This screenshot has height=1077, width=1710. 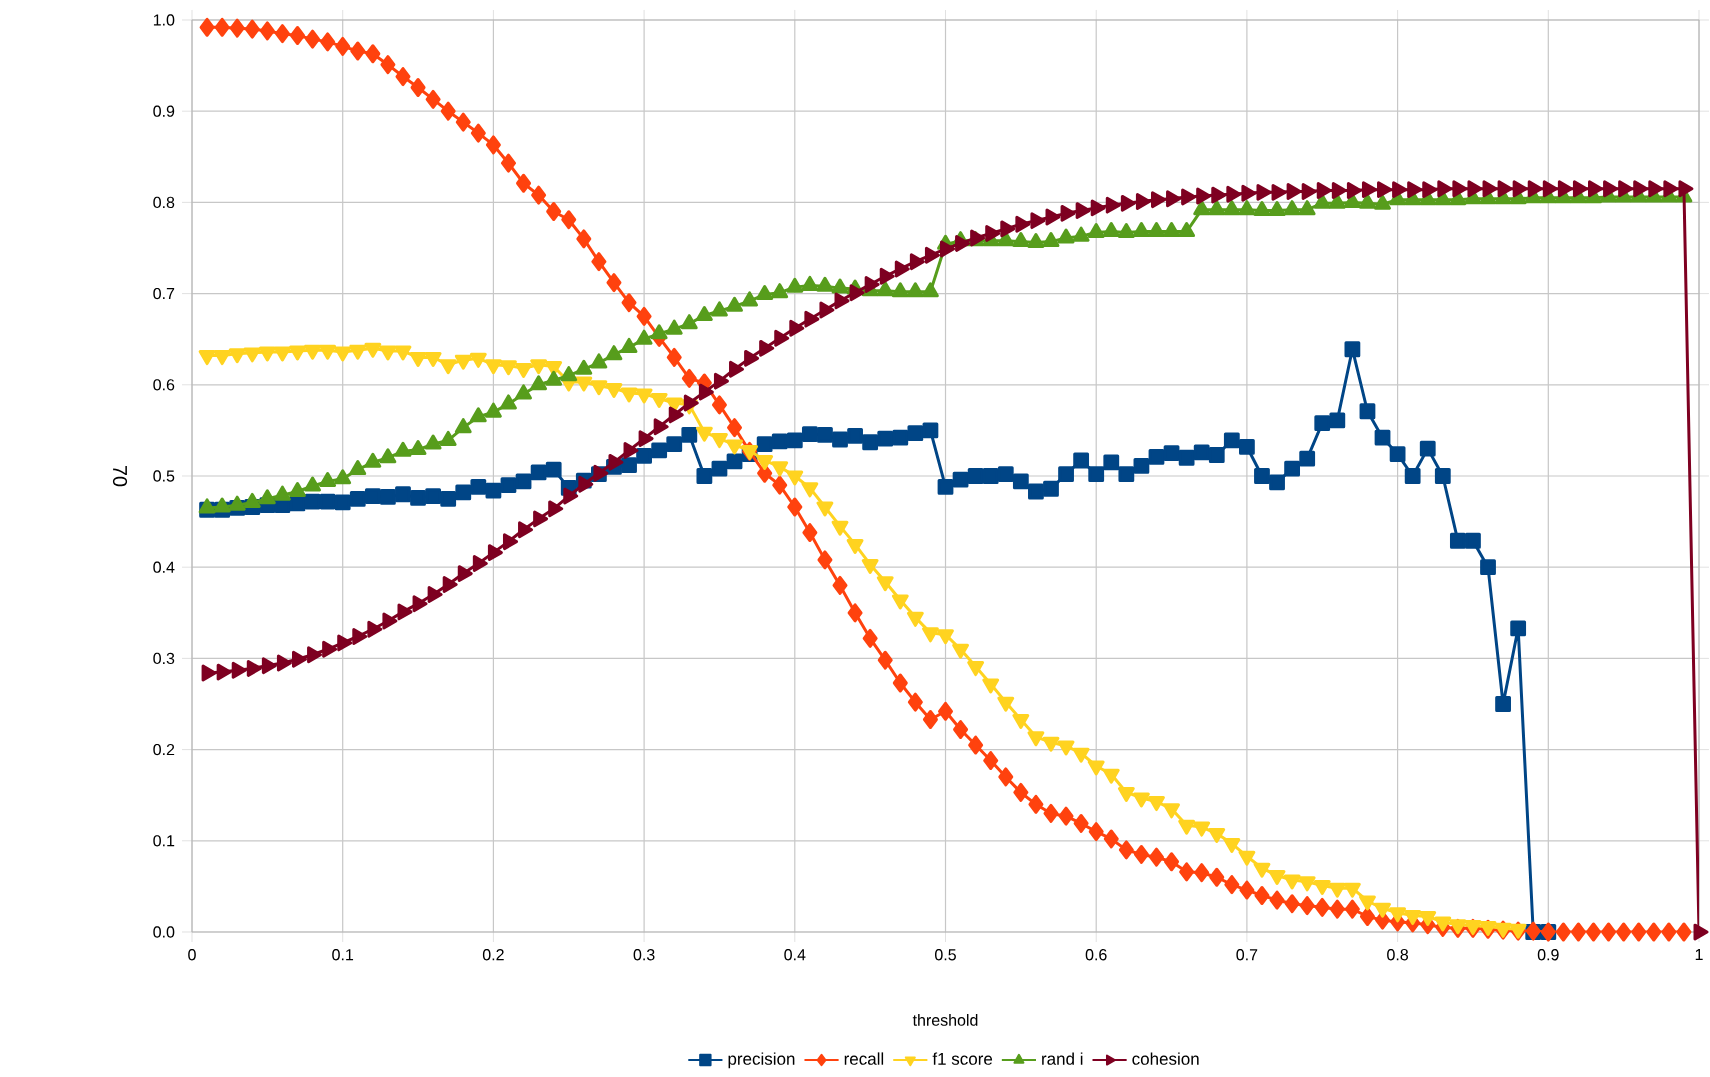 I want to click on y-tick-label: 0.8, so click(x=164, y=202).